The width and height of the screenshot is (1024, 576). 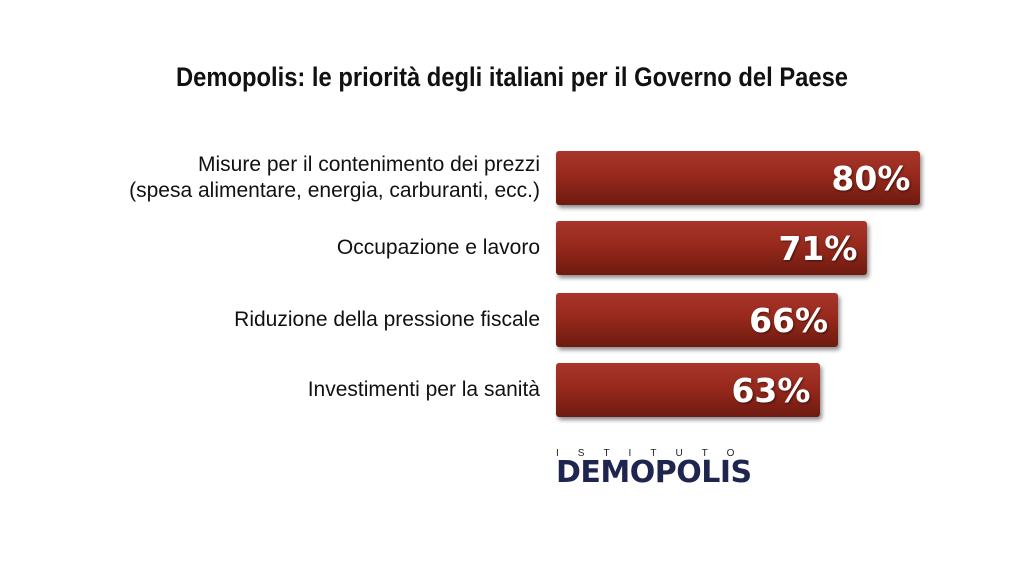 I want to click on logo: DEMOPOLIS, so click(x=654, y=472).